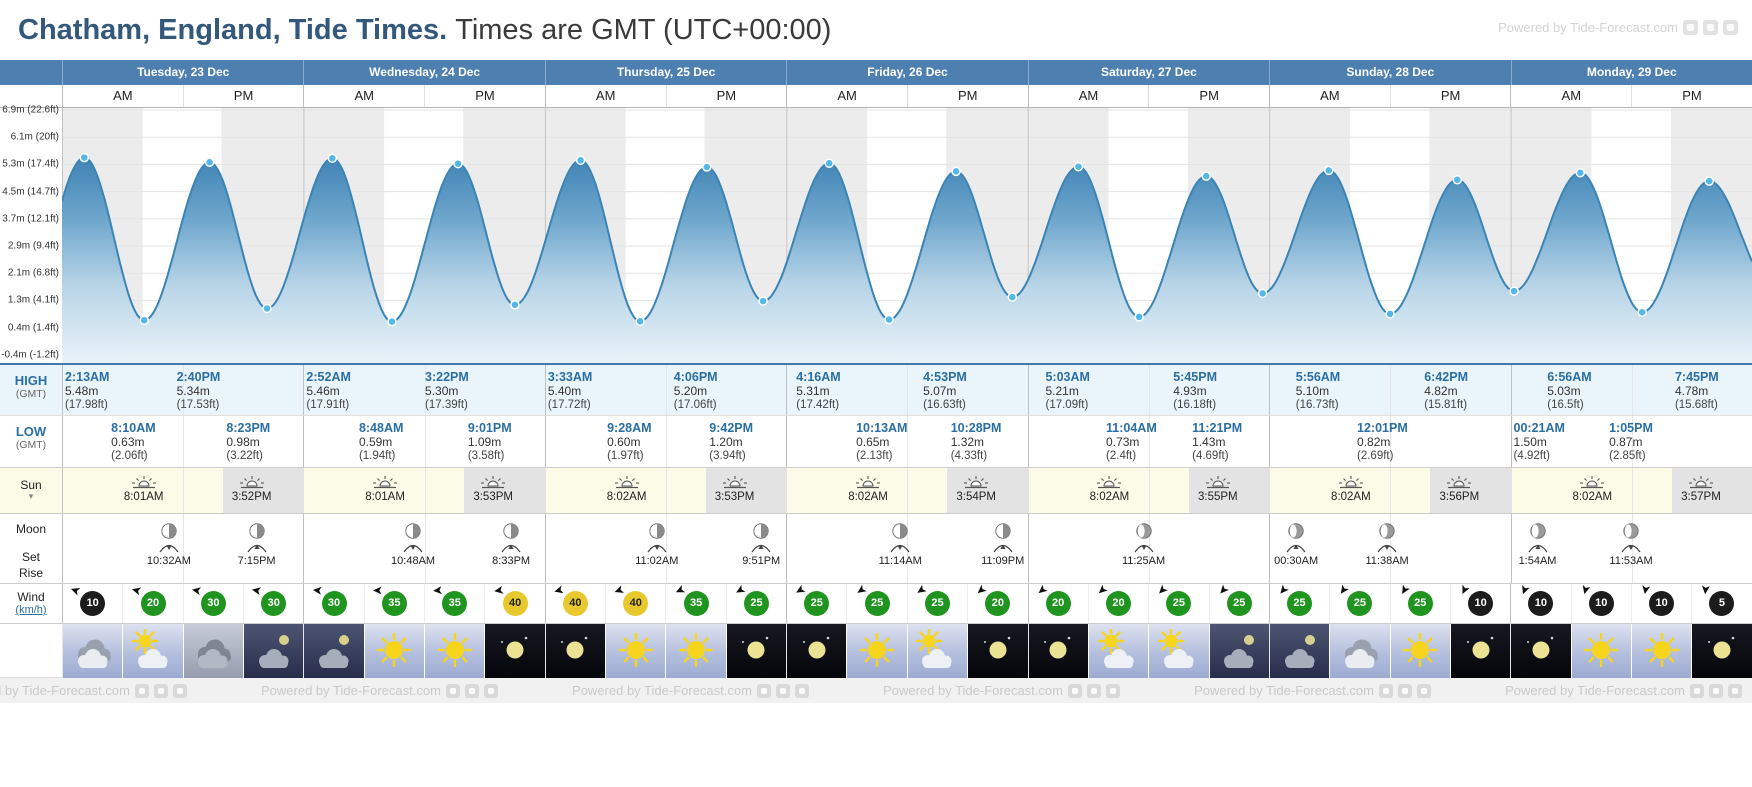  Describe the element at coordinates (696, 391) in the screenshot. I see `high-tide-event: 4:06PM 5.20m (17.06ft)` at that location.